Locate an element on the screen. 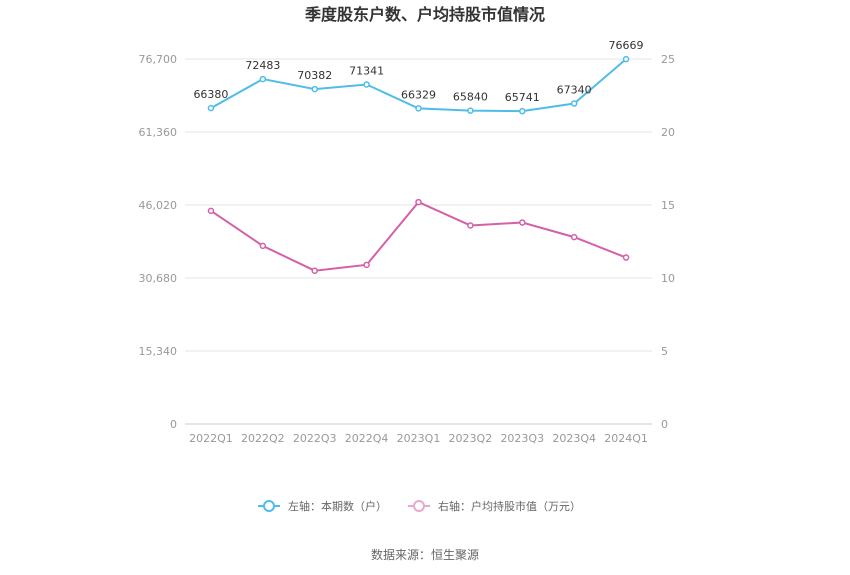 Image resolution: width=850 pixels, height=575 pixels. right-axis: 0 5 10 15 20 25 is located at coordinates (668, 242).